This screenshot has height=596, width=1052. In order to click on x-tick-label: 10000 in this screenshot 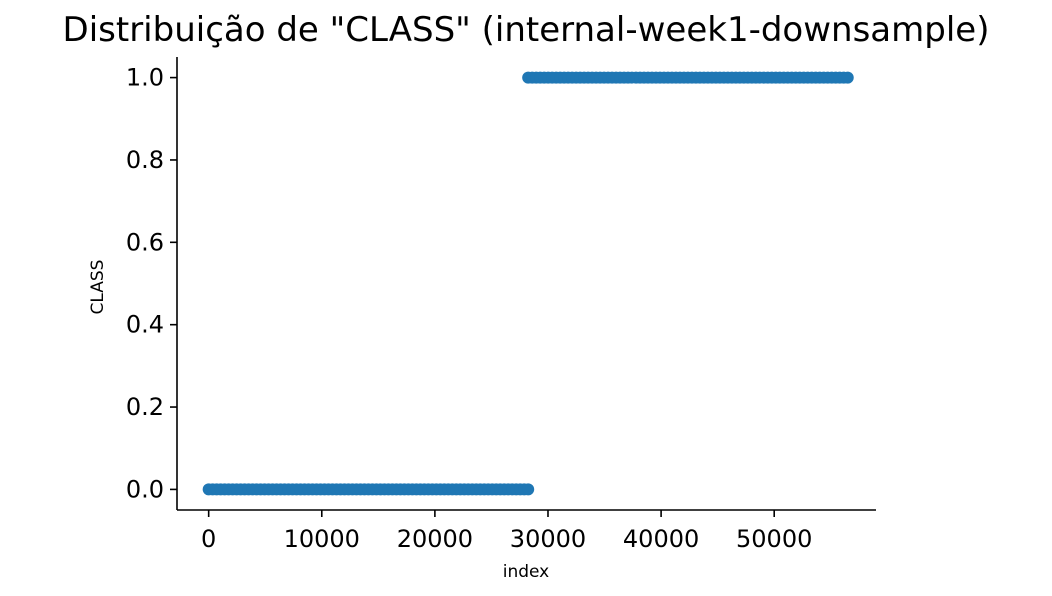, I will do `click(322, 539)`.